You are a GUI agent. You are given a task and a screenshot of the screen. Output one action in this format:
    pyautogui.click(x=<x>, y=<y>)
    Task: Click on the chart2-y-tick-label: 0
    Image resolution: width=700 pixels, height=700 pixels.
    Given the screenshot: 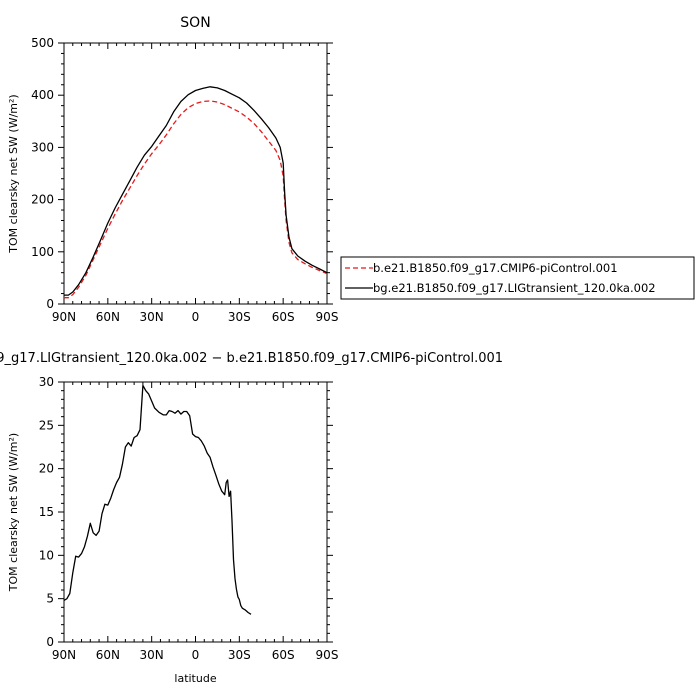 What is the action you would take?
    pyautogui.click(x=50, y=642)
    